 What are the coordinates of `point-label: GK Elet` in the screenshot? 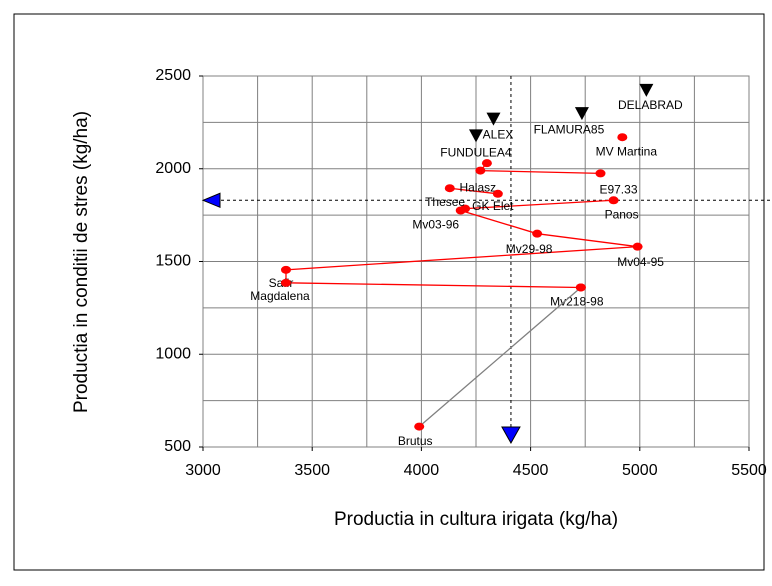 It's located at (493, 206).